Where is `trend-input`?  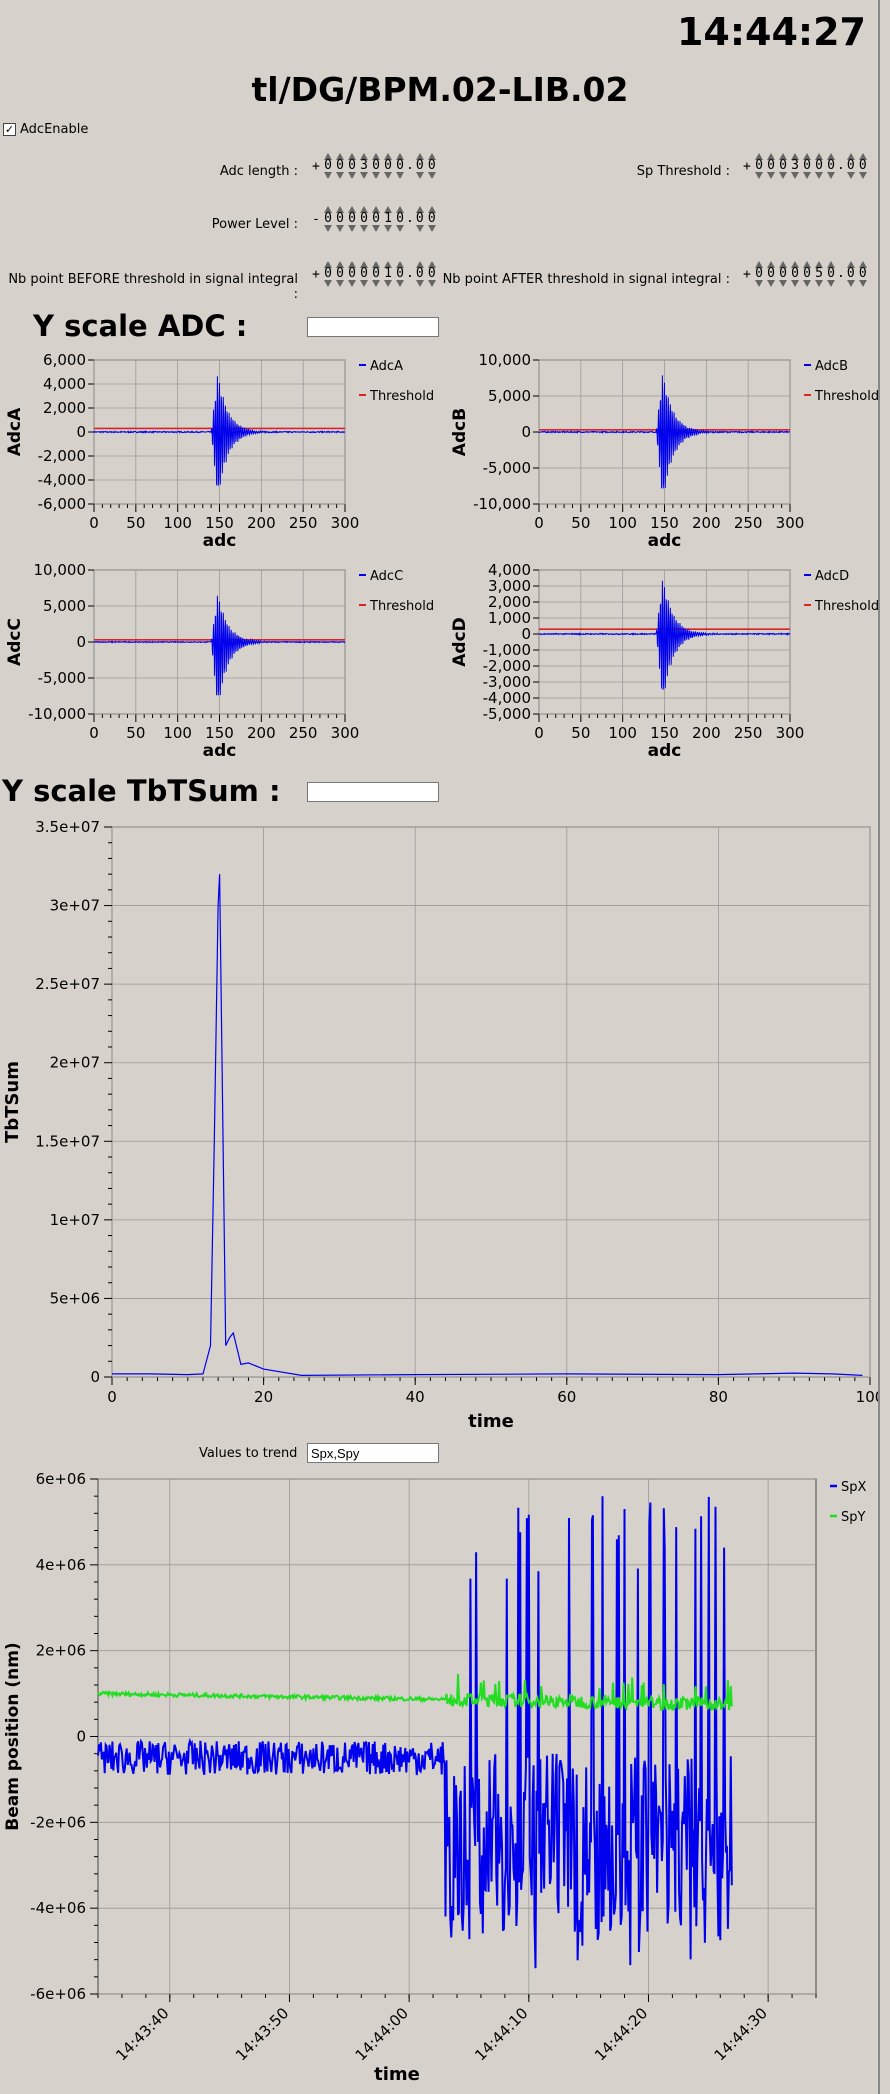
trend-input is located at coordinates (373, 1453).